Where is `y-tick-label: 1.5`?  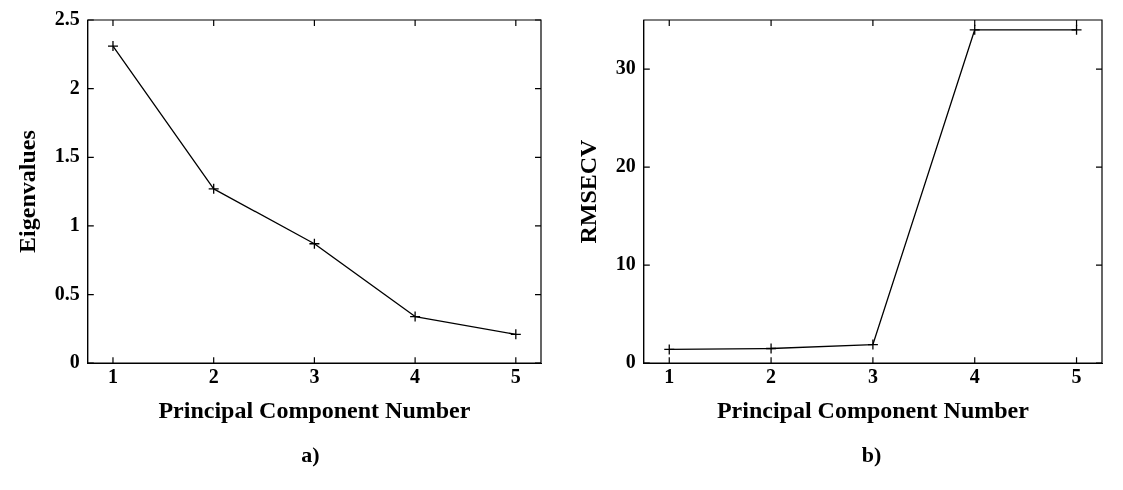
y-tick-label: 1.5 is located at coordinates (67, 155).